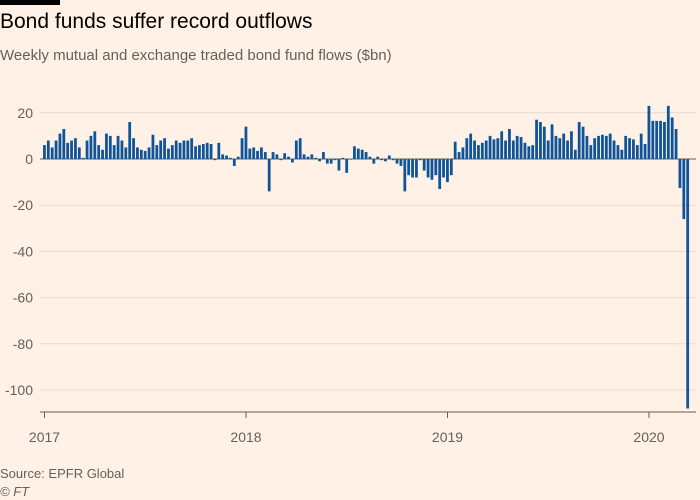  What do you see at coordinates (15, 491) in the screenshot?
I see `copyright: © FT` at bounding box center [15, 491].